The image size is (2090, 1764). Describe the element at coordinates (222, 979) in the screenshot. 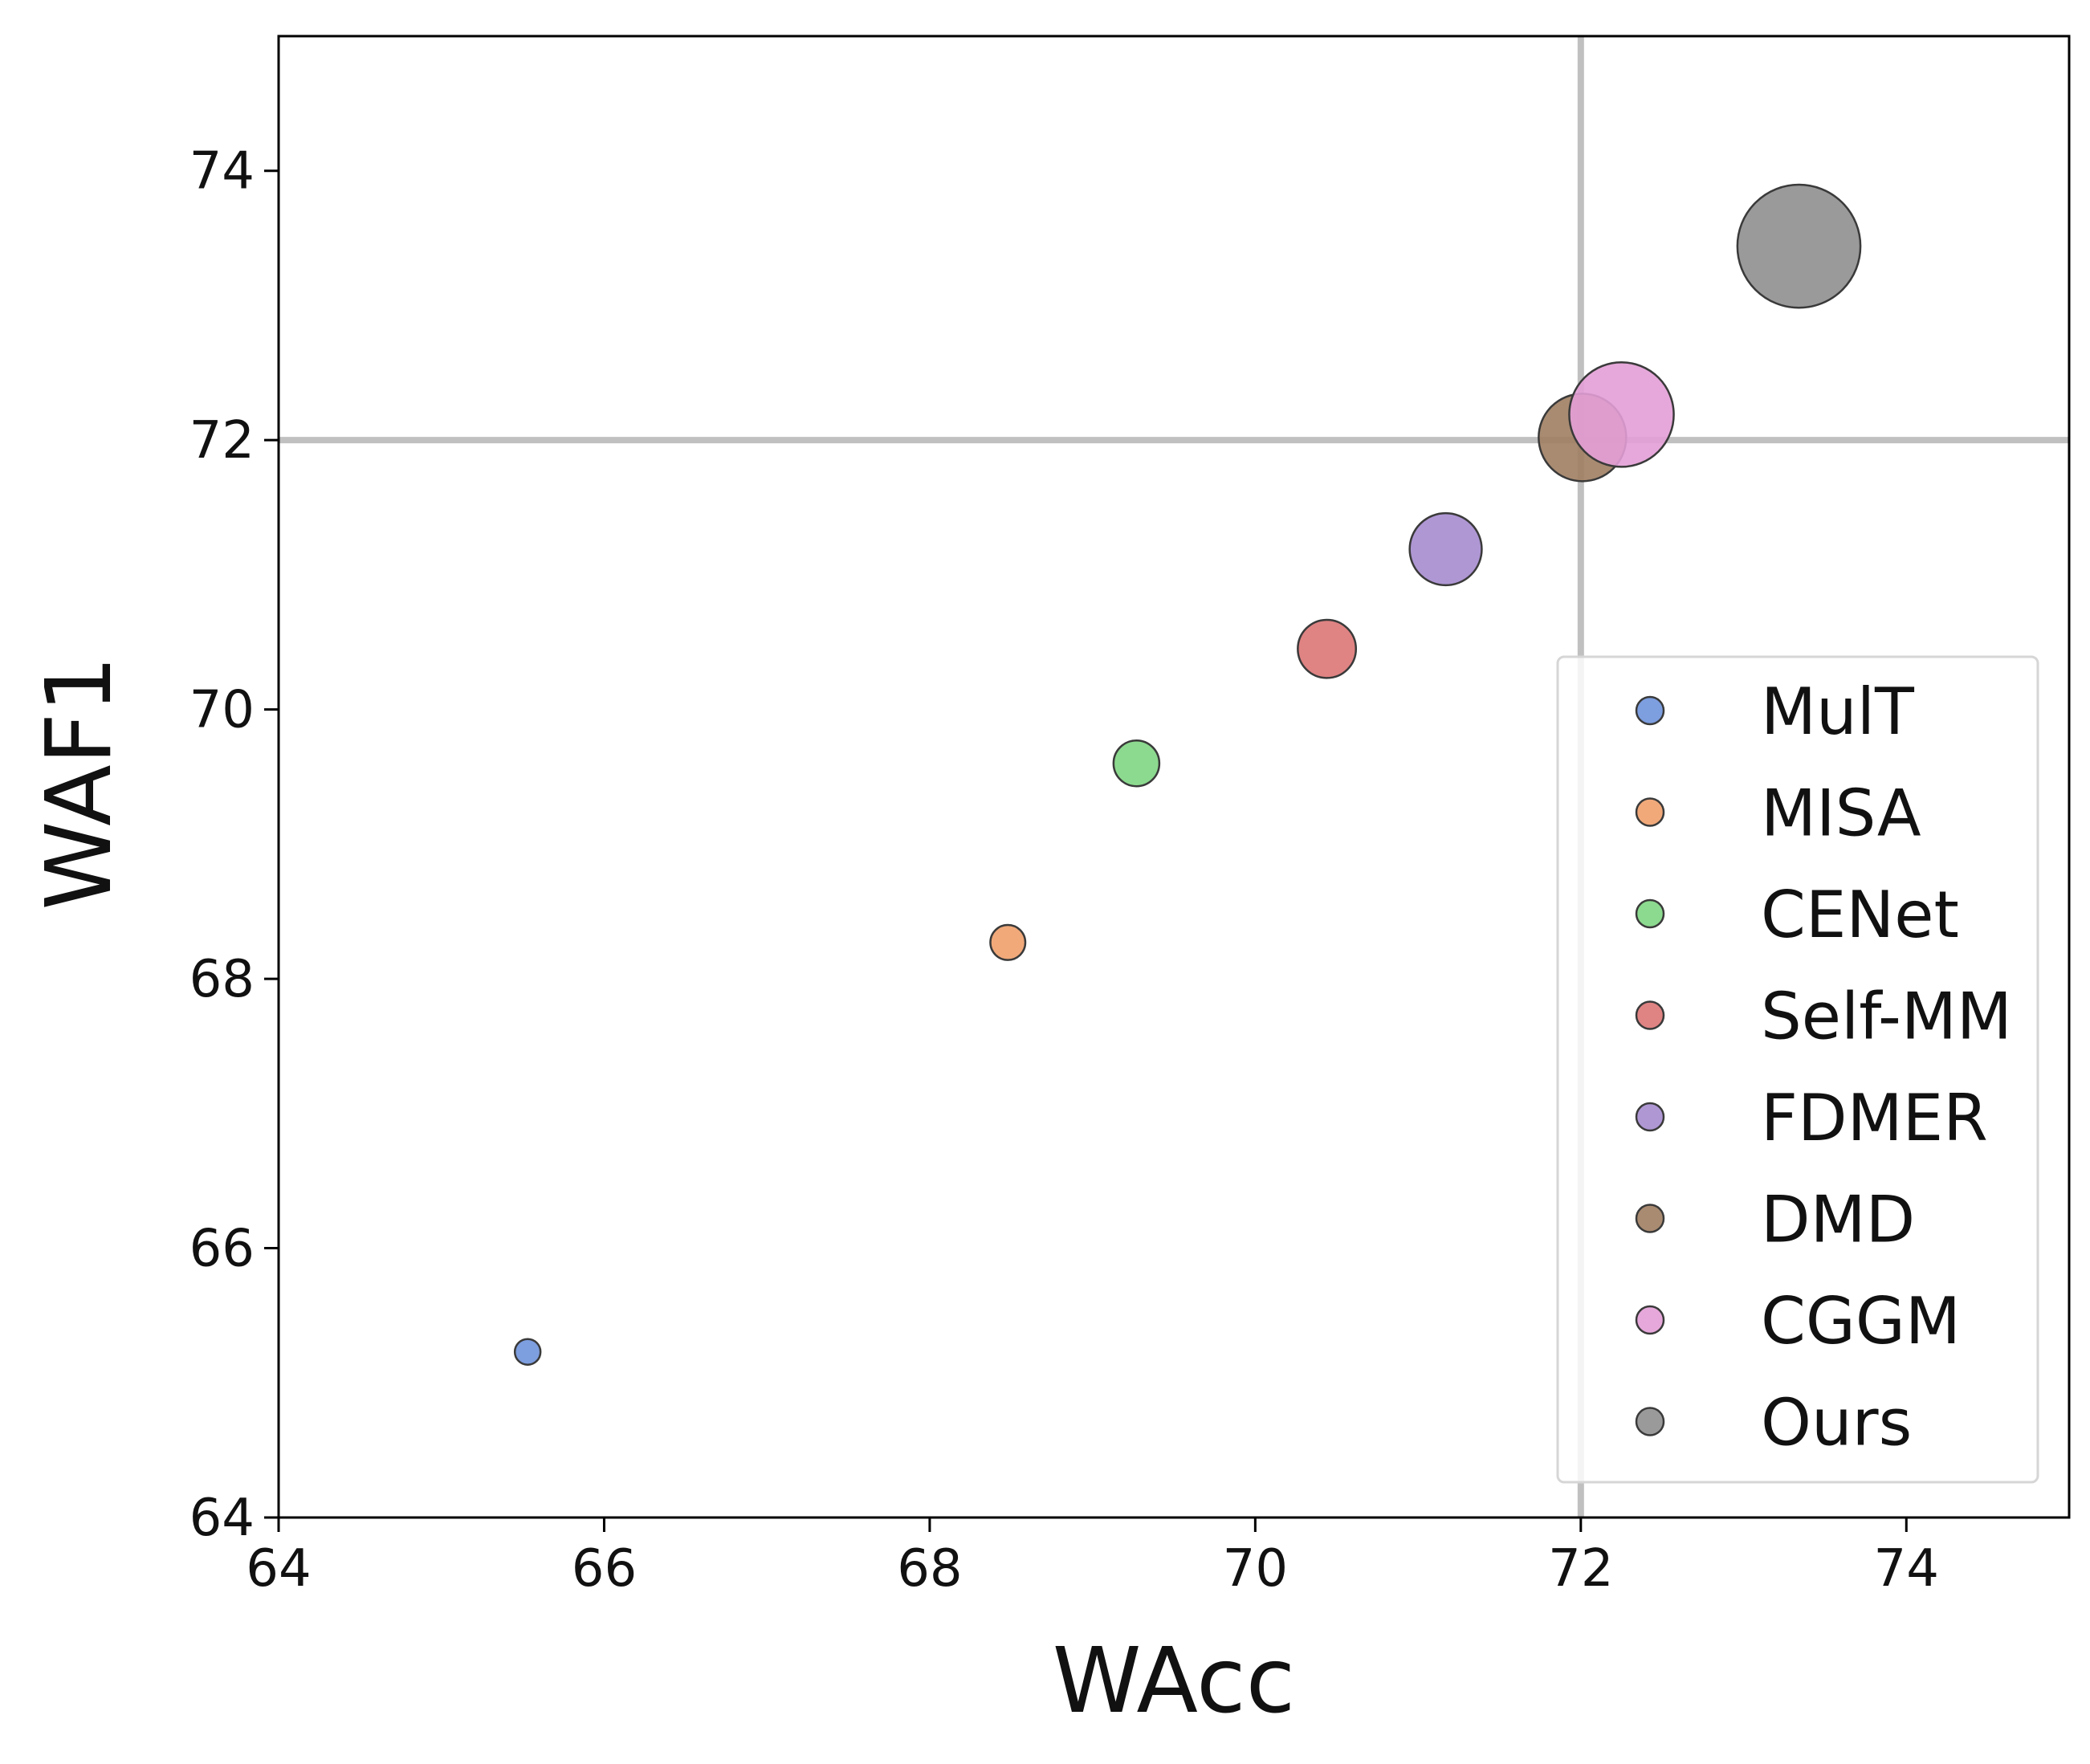

I see `y-tick-label: 68` at that location.